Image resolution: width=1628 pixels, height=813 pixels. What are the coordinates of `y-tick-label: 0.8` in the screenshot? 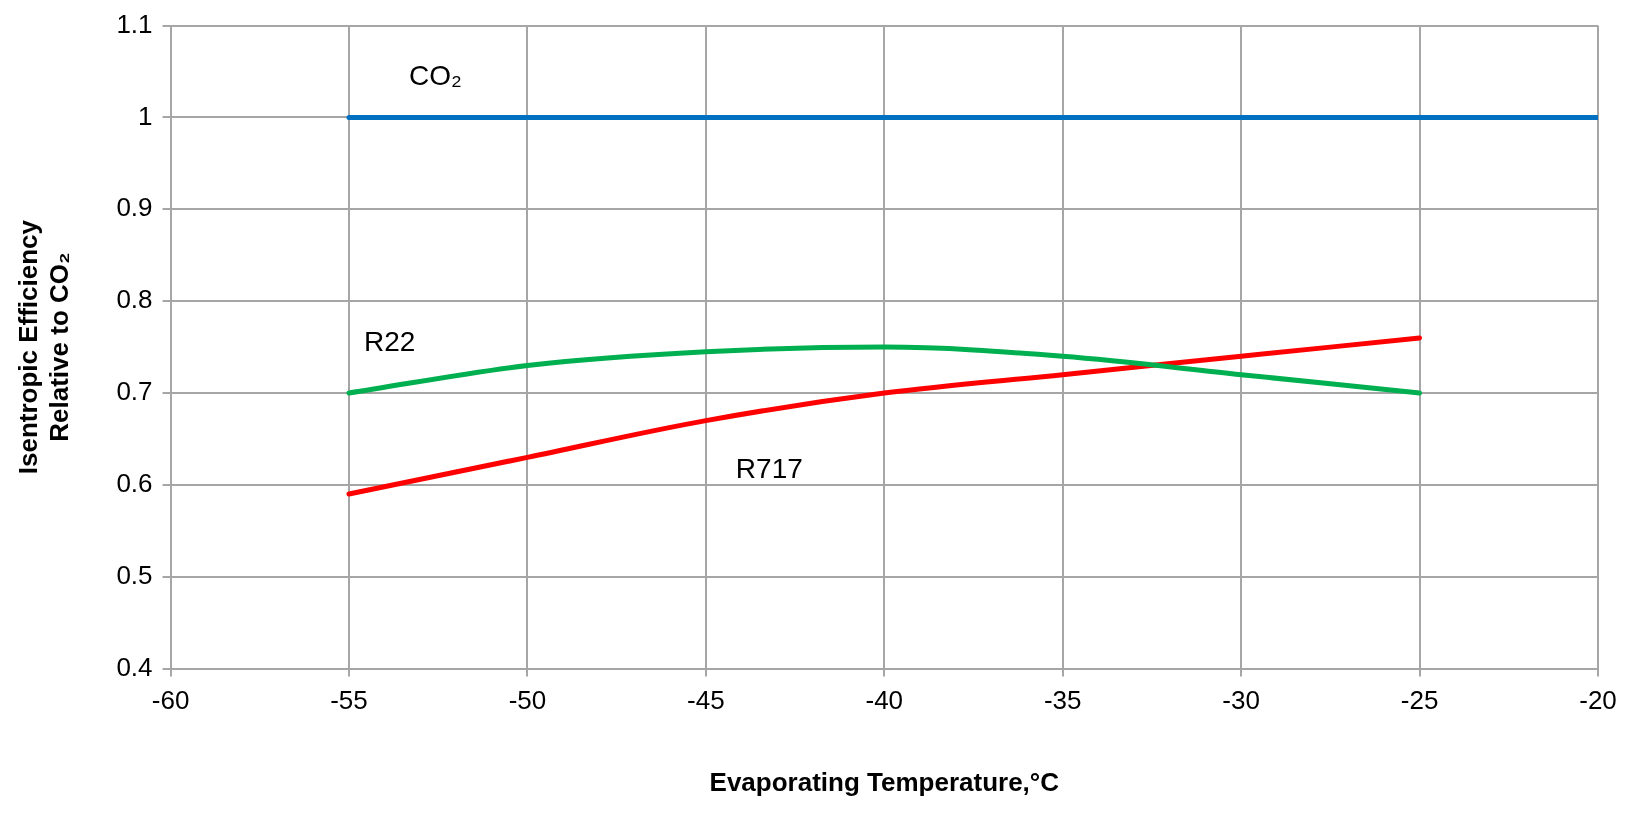 It's located at (134, 299).